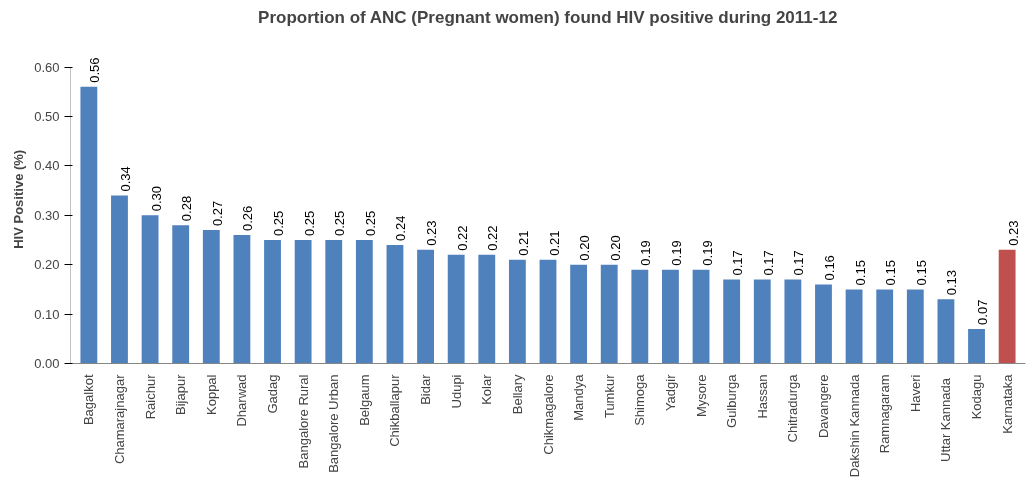  Describe the element at coordinates (732, 400) in the screenshot. I see `x-tick-label: Gulburga` at that location.